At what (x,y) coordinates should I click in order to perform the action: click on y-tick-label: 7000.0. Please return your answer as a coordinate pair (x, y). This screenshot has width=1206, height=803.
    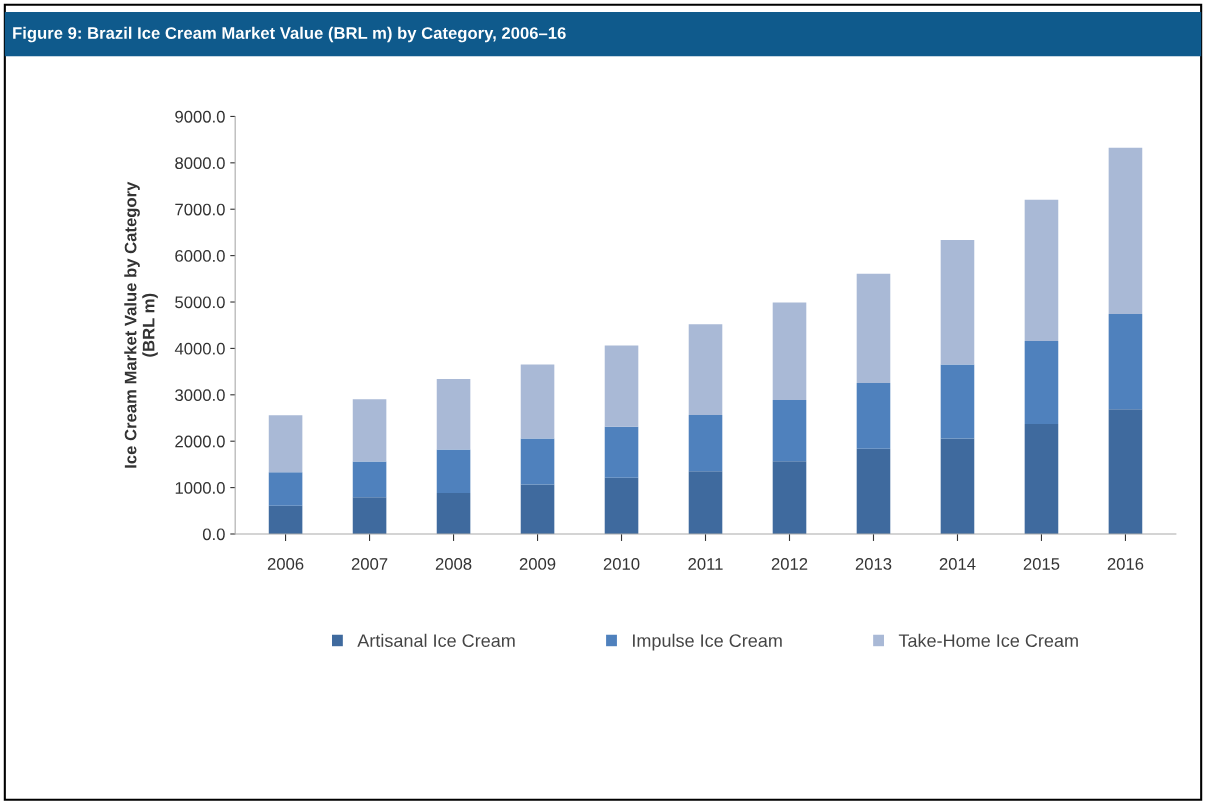
    Looking at the image, I should click on (200, 209).